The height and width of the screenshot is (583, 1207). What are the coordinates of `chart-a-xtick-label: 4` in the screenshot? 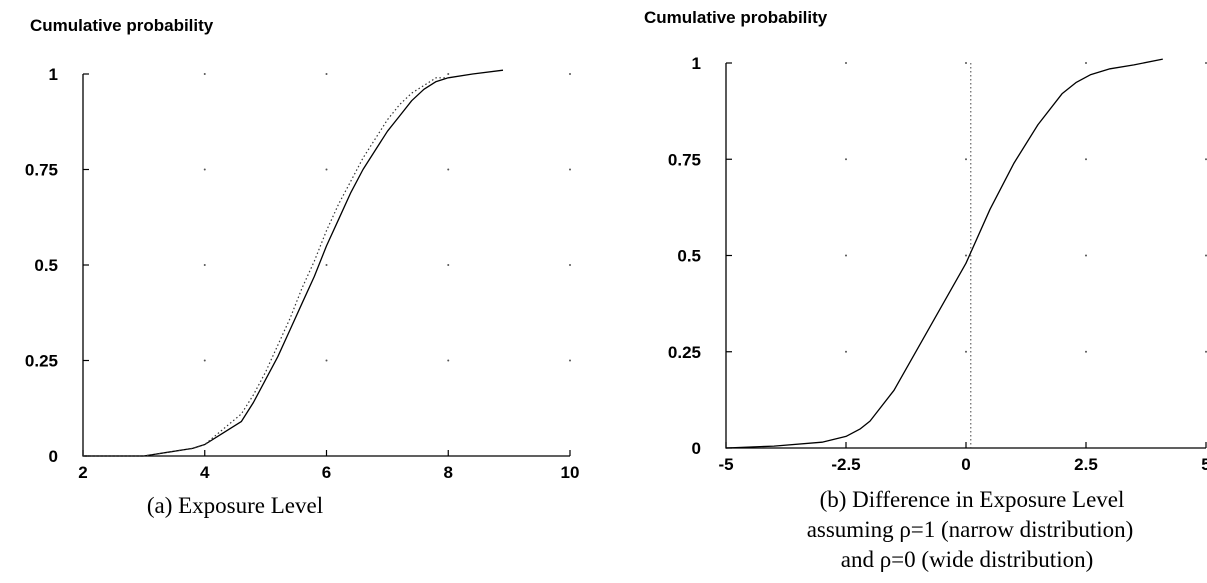 It's located at (205, 472).